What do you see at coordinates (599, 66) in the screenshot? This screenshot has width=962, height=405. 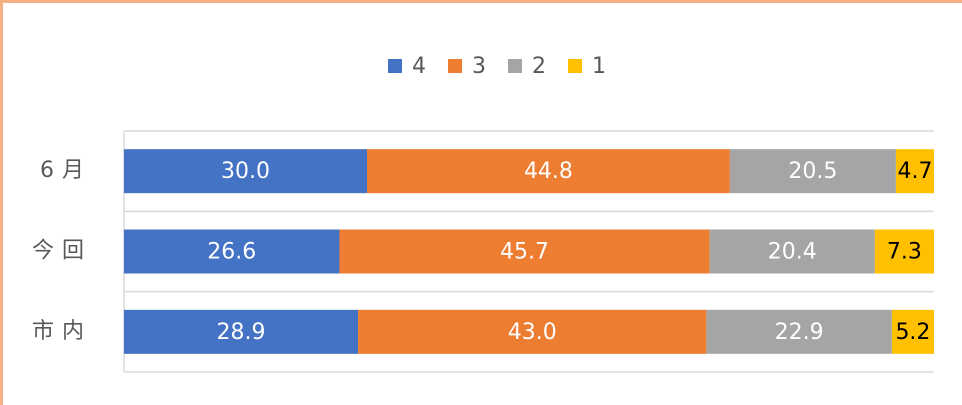 I see `legend-label: 1` at bounding box center [599, 66].